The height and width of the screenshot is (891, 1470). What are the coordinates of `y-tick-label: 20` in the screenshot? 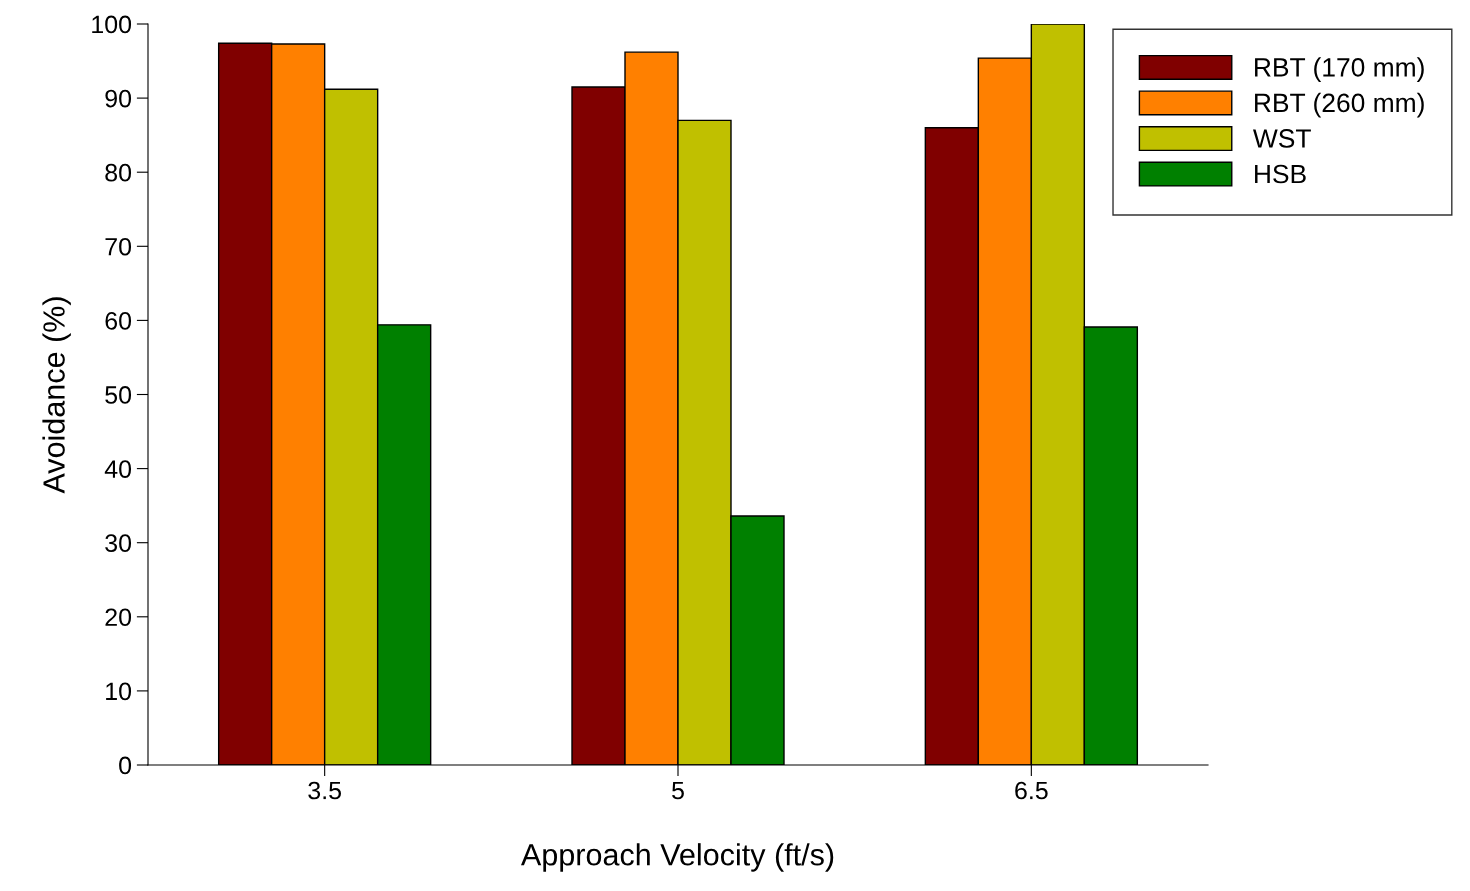 It's located at (118, 617).